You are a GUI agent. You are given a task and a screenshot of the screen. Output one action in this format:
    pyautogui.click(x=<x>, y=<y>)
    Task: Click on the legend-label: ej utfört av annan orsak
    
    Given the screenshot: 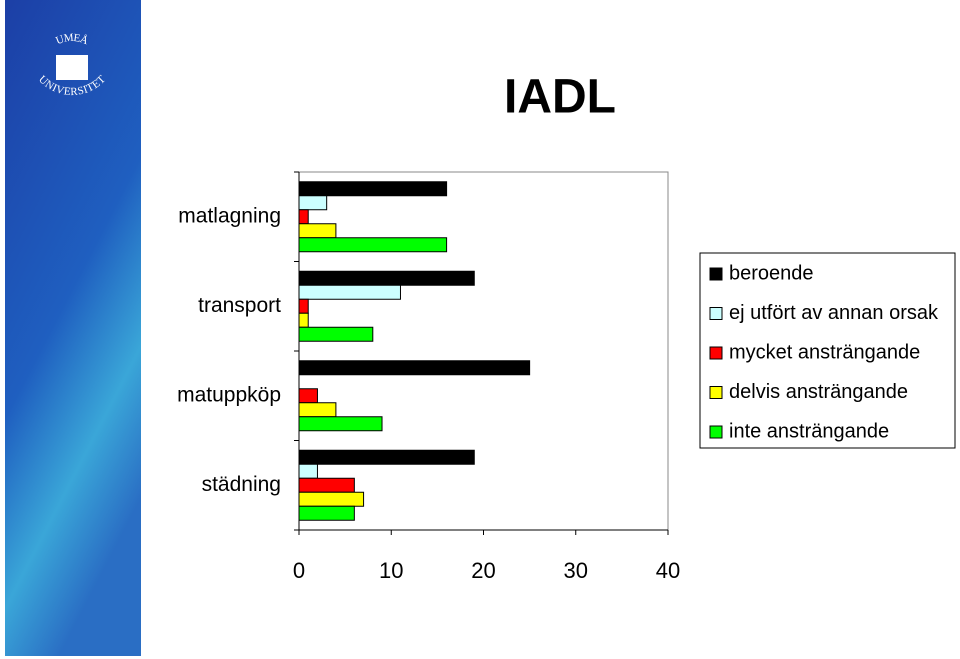 What is the action you would take?
    pyautogui.click(x=834, y=313)
    